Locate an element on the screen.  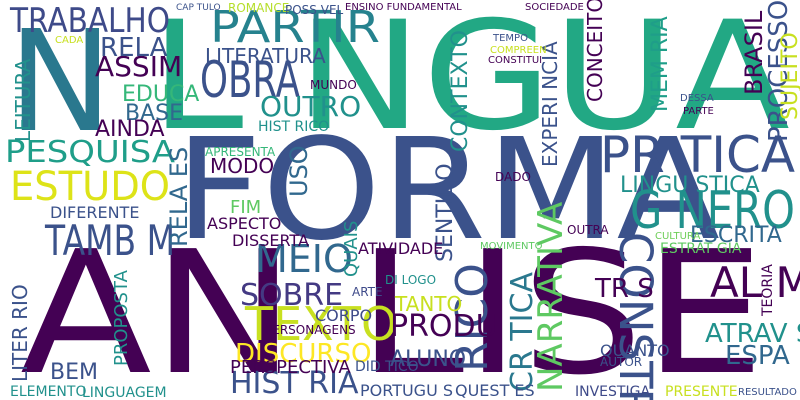
word: AINDA is located at coordinates (130, 129).